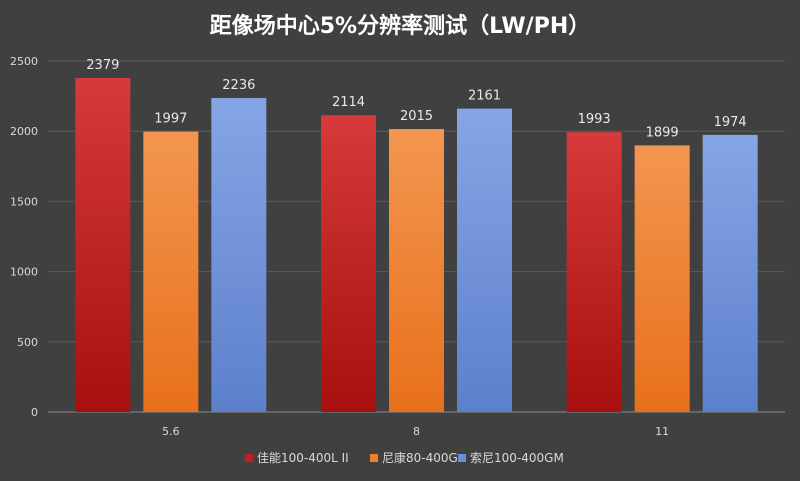 This screenshot has width=800, height=481. Describe the element at coordinates (27, 342) in the screenshot. I see `y-tick-label: 500` at that location.